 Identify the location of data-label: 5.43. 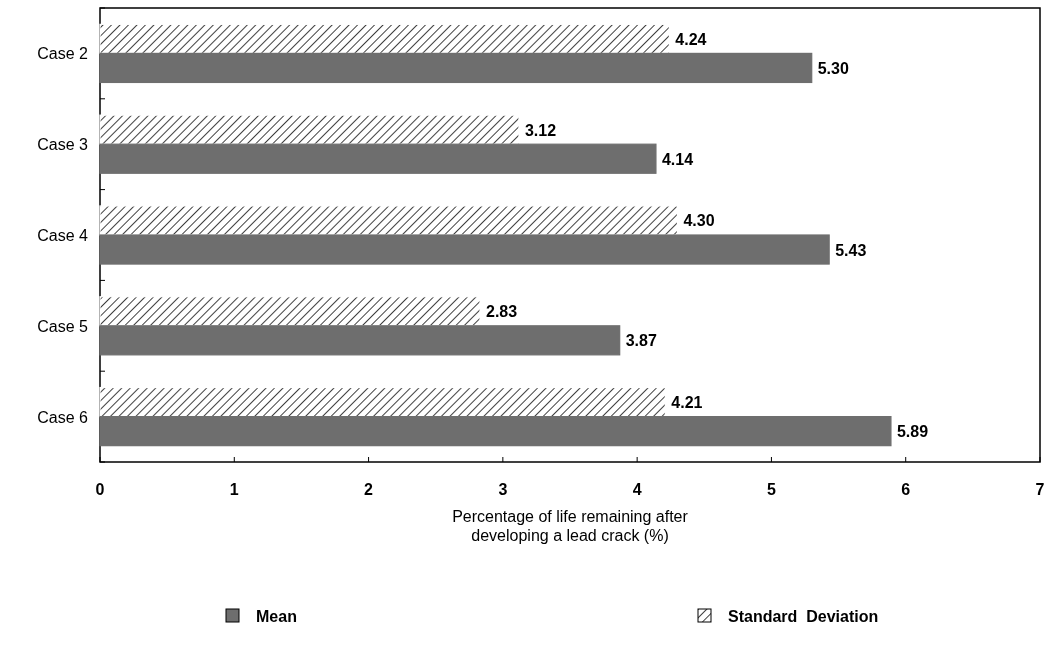
(851, 250).